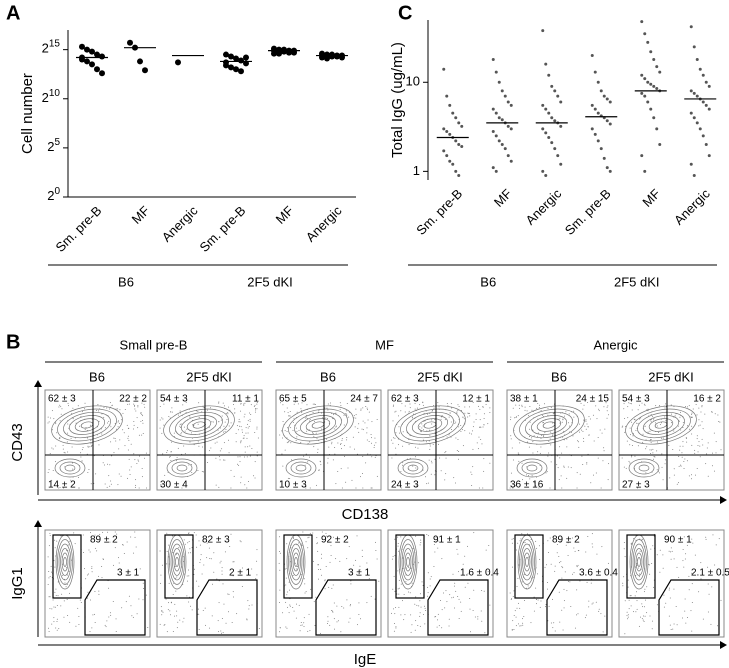  I want to click on quadrant-value: 54 ± 3, so click(636, 399).